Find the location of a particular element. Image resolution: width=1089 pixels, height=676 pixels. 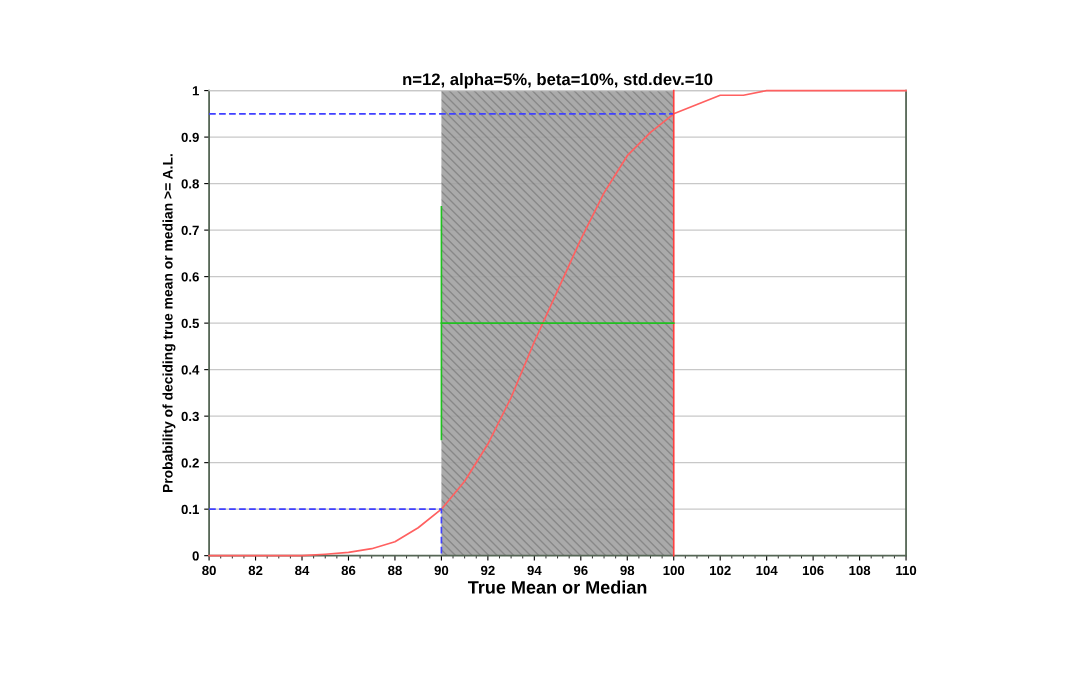

y-tick-label: 0.4 is located at coordinates (190, 370).